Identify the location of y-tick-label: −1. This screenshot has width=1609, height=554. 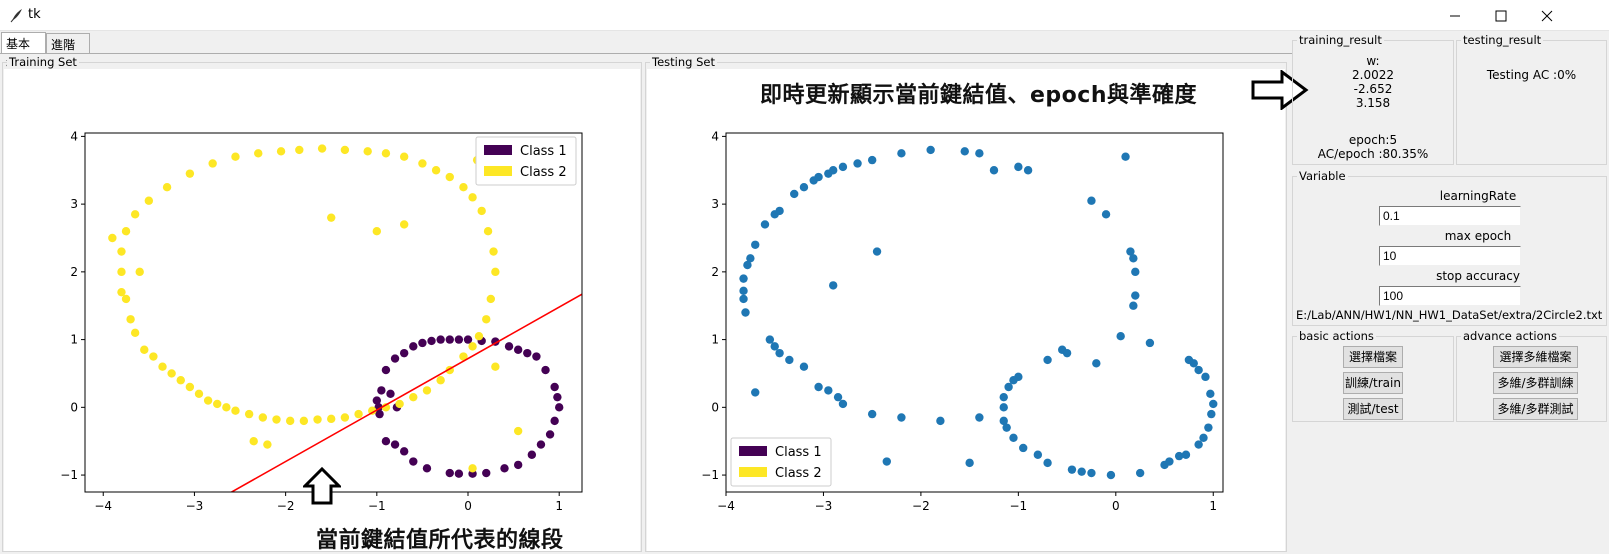
(710, 475).